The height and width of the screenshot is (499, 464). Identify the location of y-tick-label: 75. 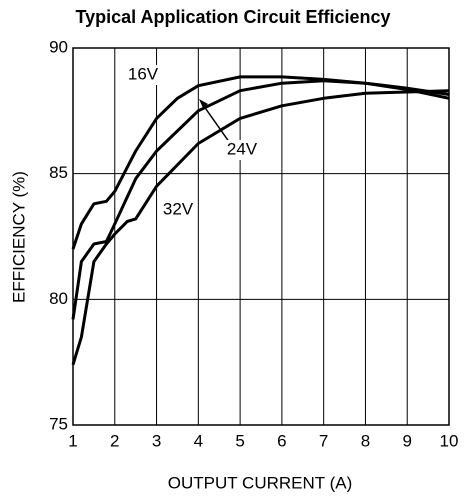
(58, 423).